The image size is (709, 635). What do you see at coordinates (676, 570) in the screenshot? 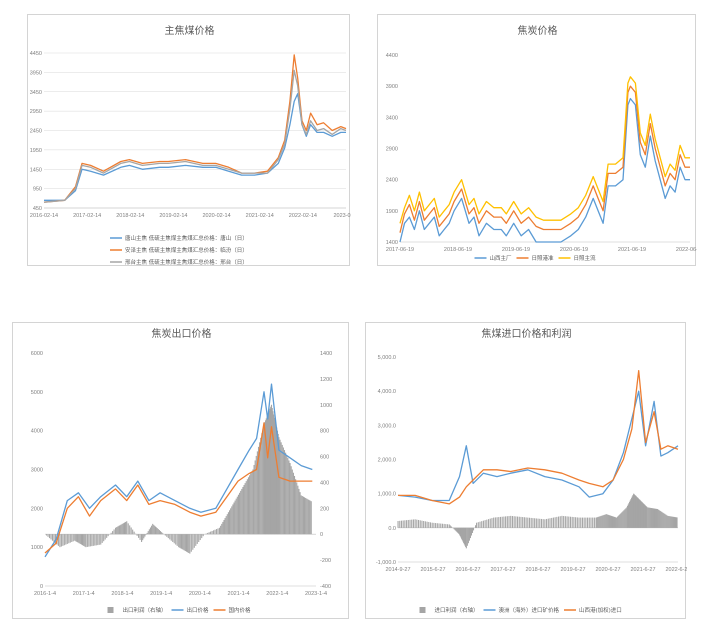
I see `x-tick-label: 2022-6-27` at bounding box center [676, 570].